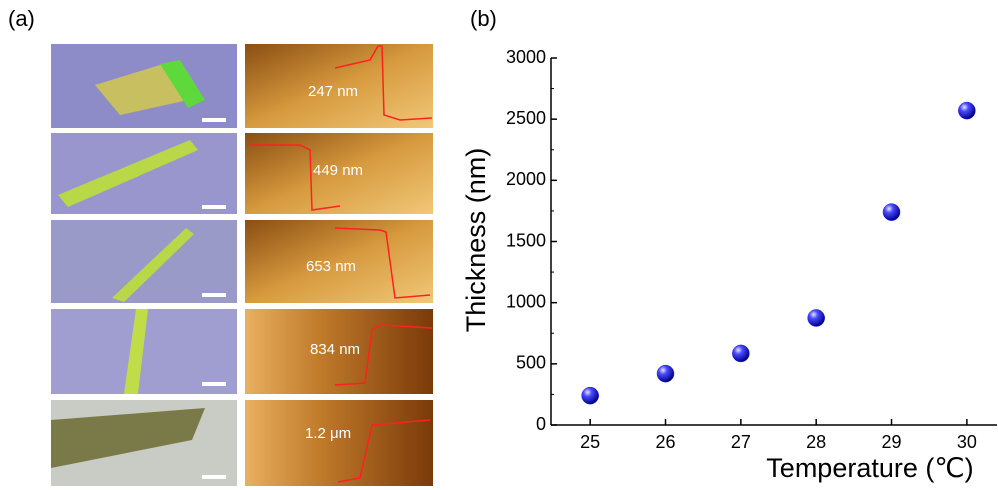 This screenshot has height=490, width=998. I want to click on image-label: 247 nm, so click(333, 91).